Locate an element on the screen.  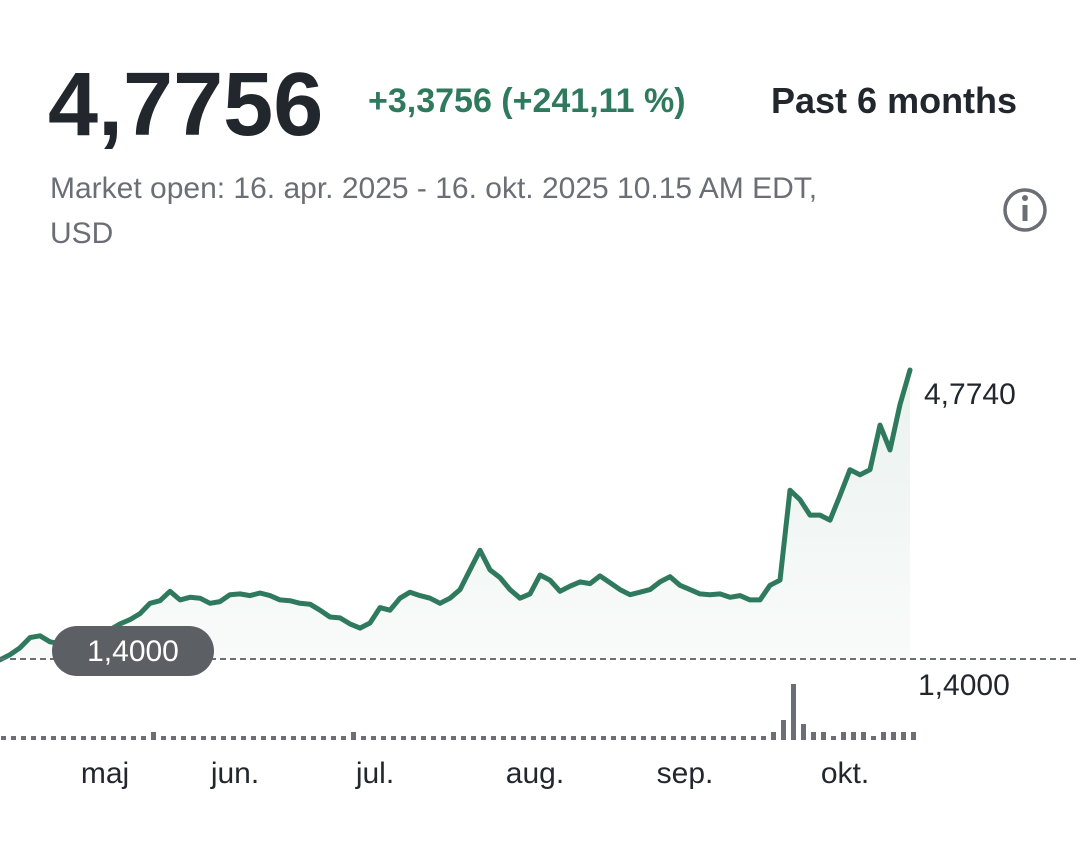
period: Past 6 months is located at coordinates (894, 100).